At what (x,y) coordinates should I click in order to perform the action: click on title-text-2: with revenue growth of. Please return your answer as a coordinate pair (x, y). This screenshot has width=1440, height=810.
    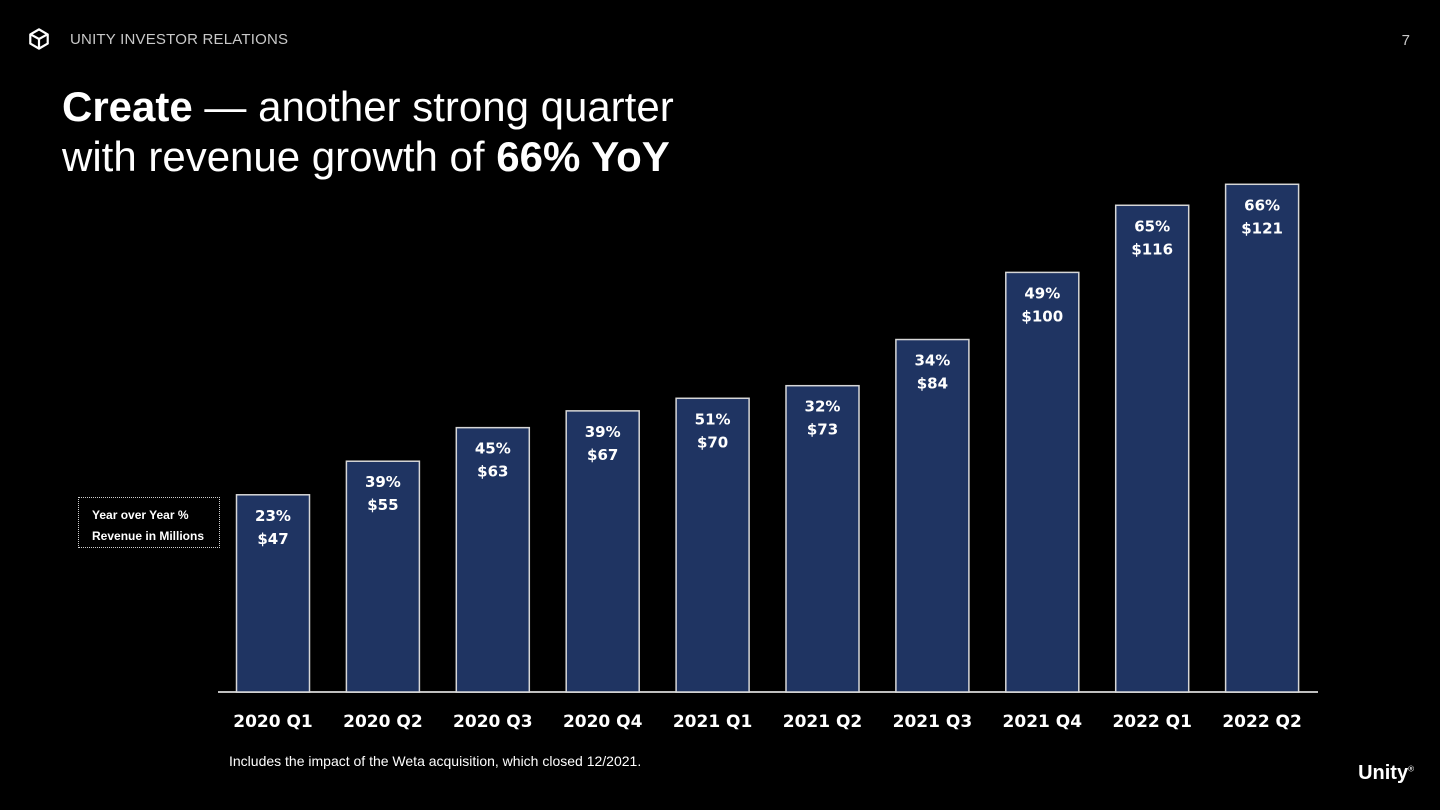
    Looking at the image, I should click on (279, 156).